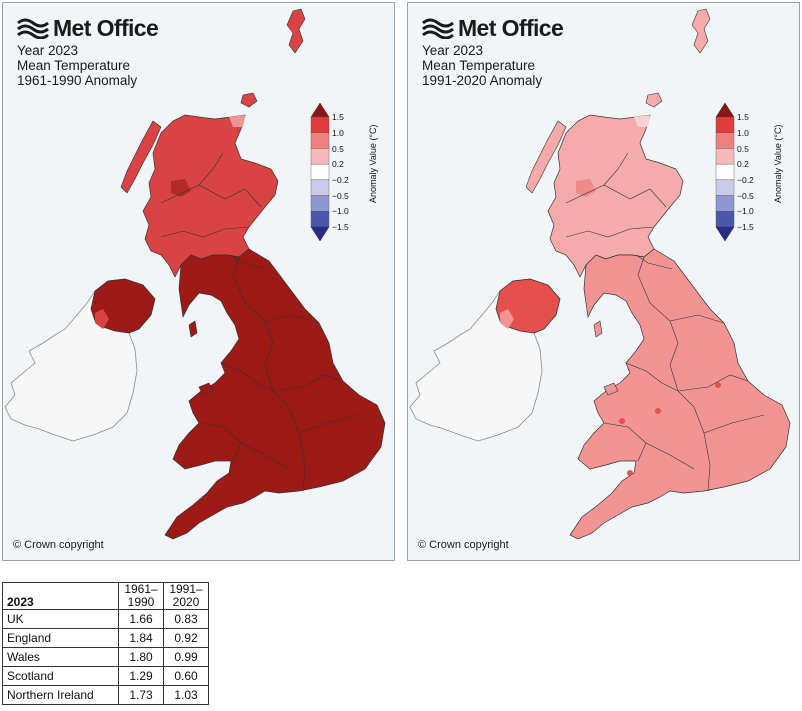 The image size is (802, 711). I want to click on value-1961-1990: 1.29, so click(141, 676).